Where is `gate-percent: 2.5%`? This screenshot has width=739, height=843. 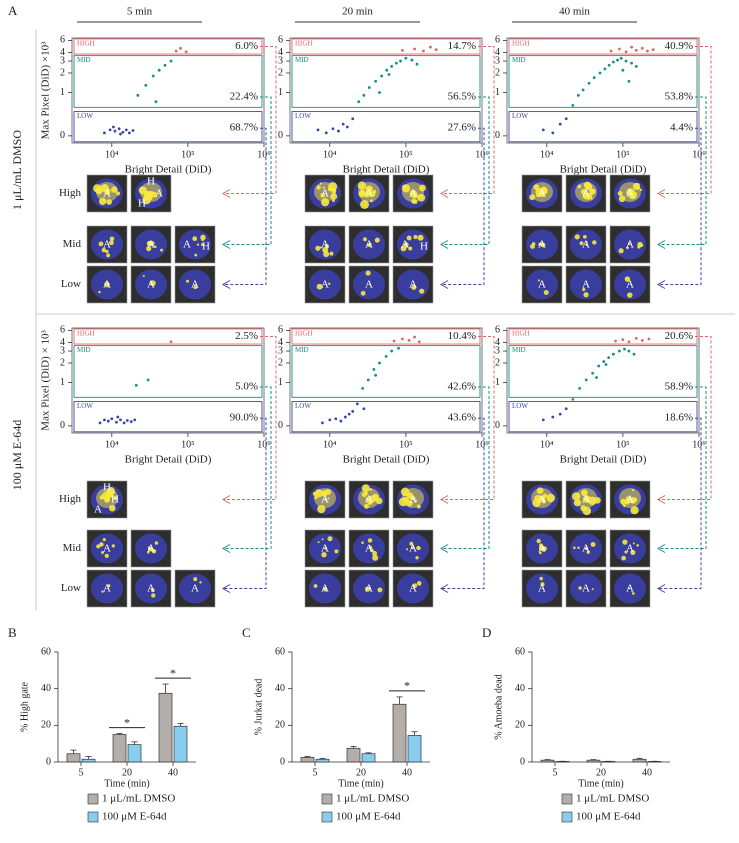
gate-percent: 2.5% is located at coordinates (246, 336).